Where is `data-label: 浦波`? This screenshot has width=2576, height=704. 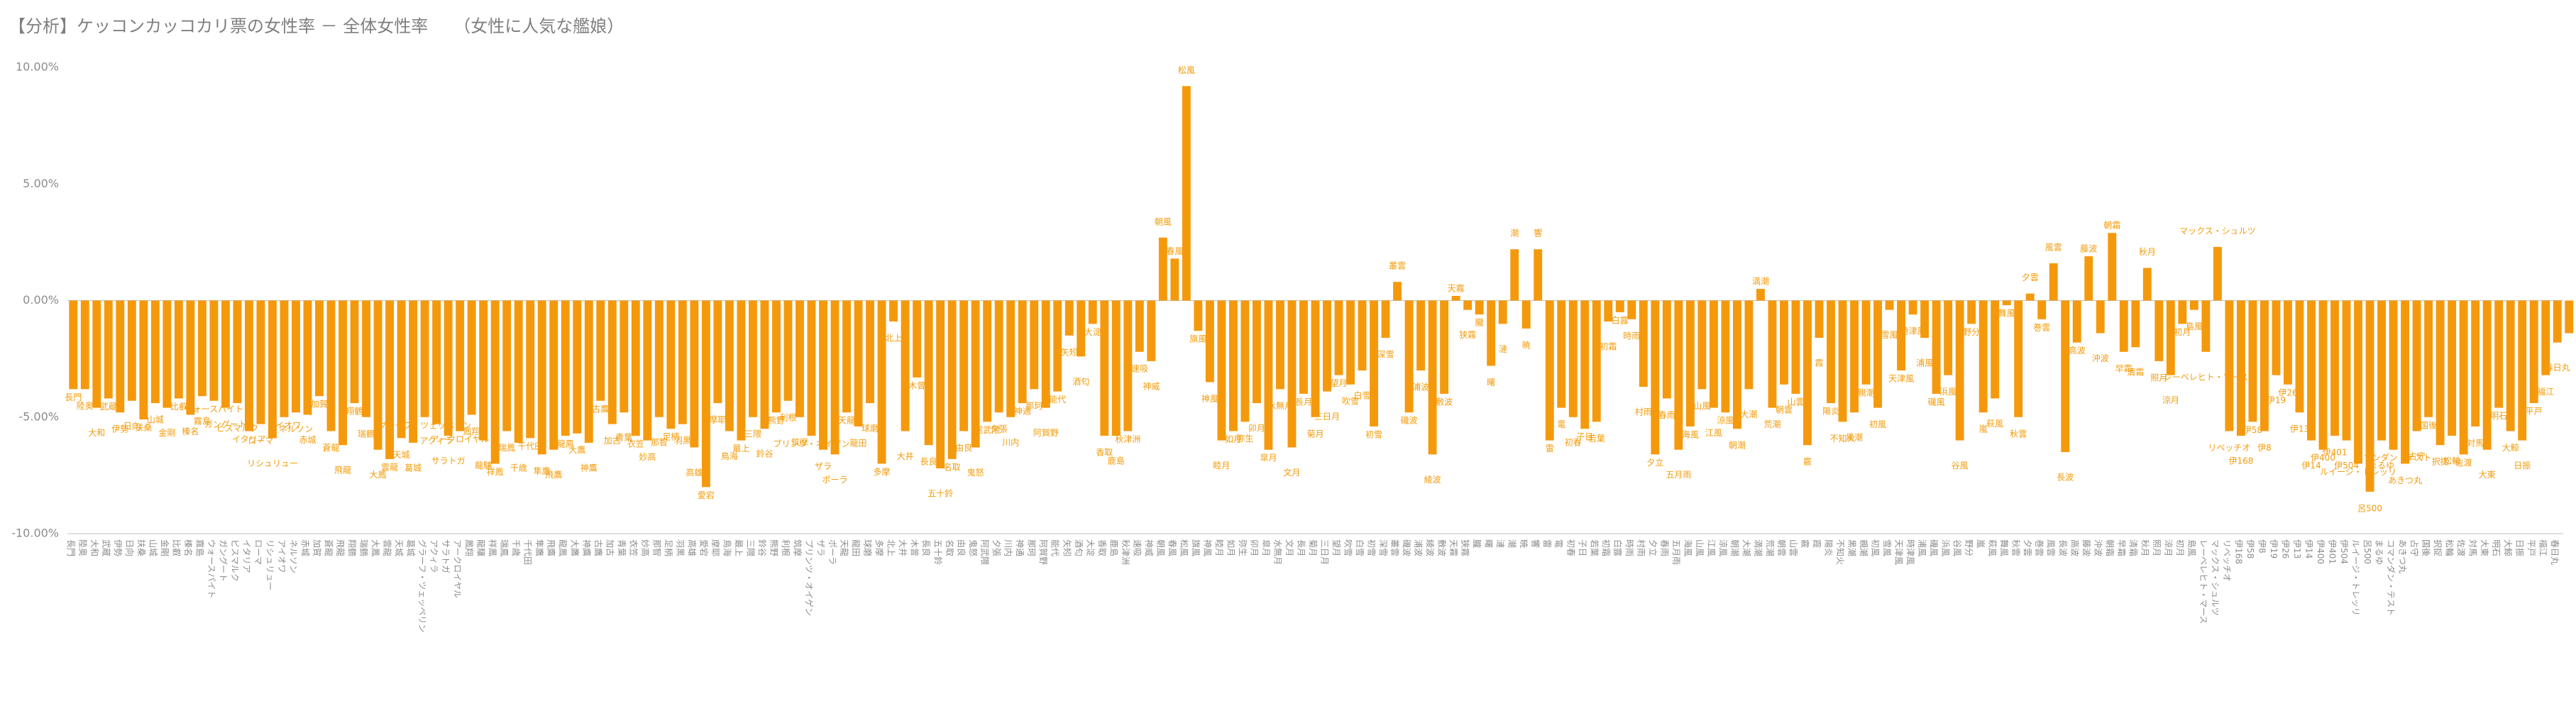 data-label: 浦波 is located at coordinates (1420, 387).